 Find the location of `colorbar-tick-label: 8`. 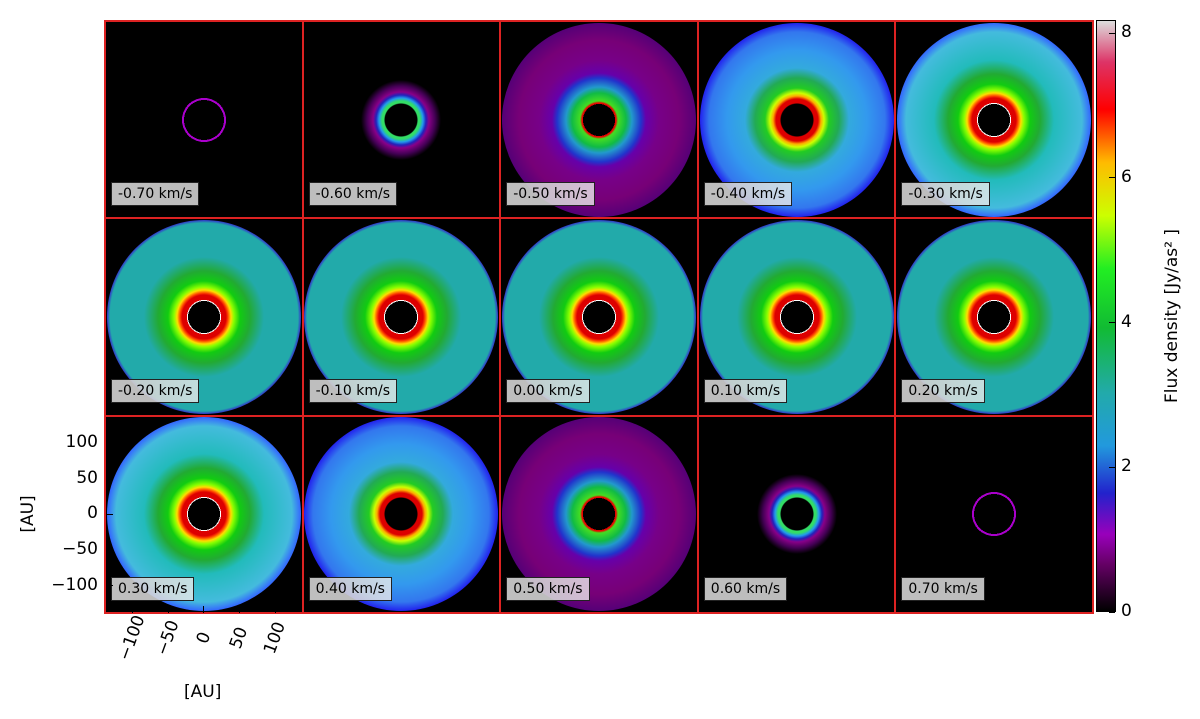

colorbar-tick-label: 8 is located at coordinates (1126, 32).